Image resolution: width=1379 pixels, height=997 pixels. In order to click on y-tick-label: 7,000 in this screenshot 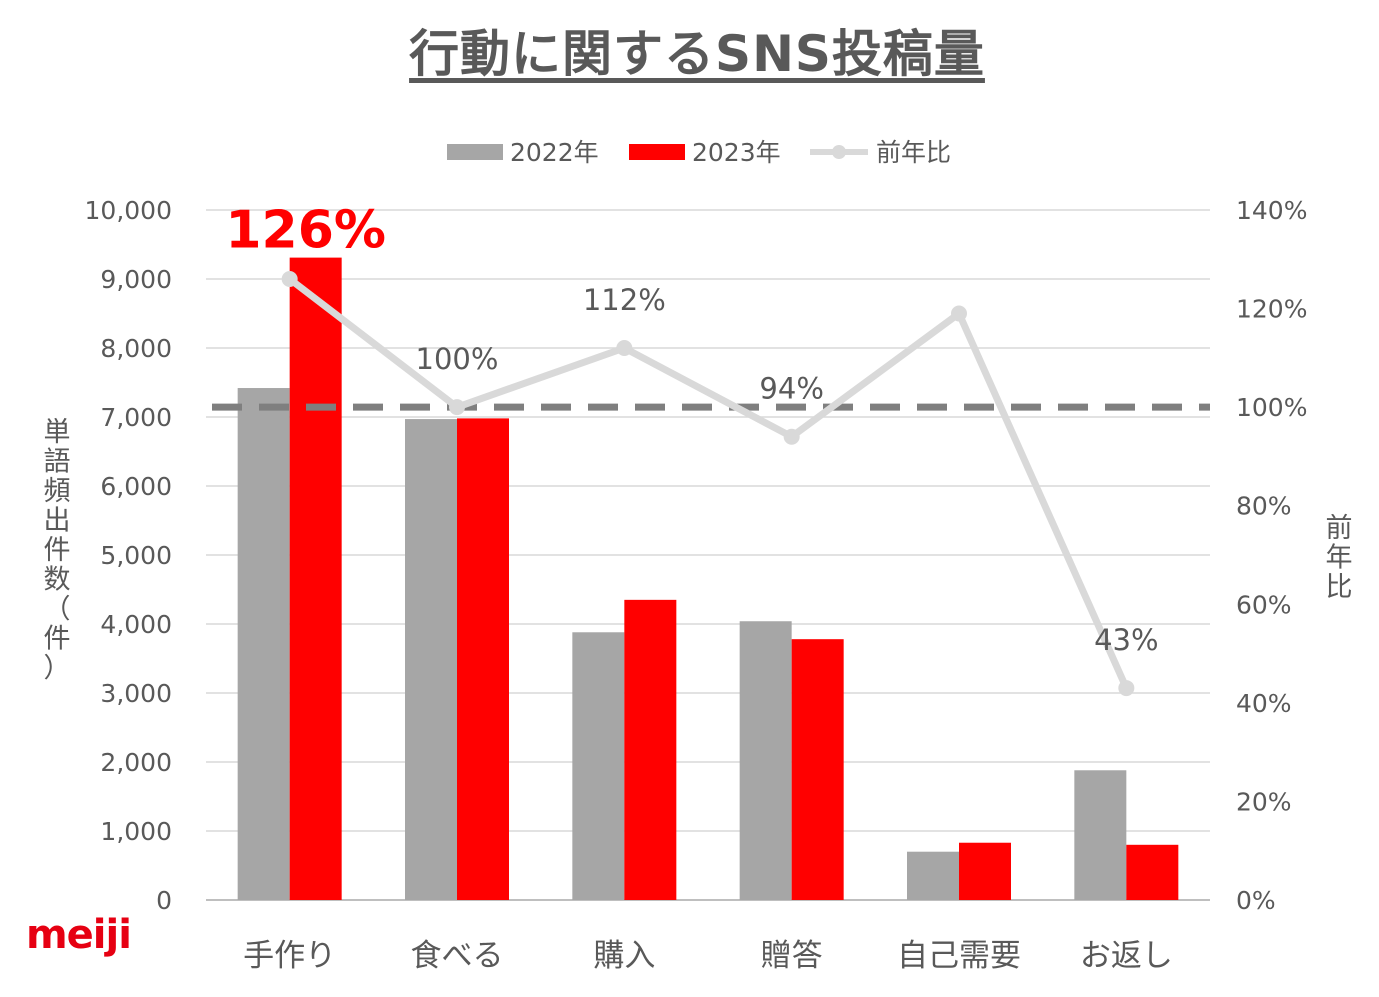, I will do `click(136, 417)`.